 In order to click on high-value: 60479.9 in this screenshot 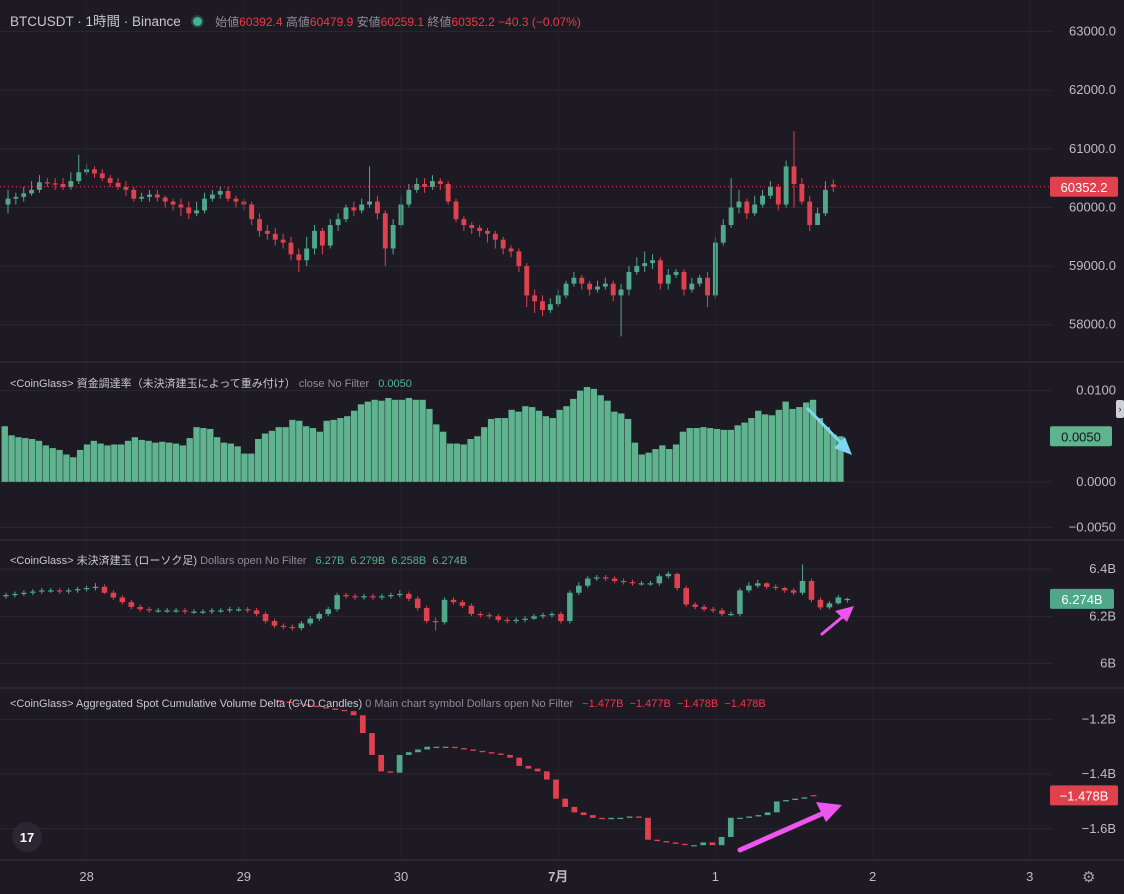, I will do `click(331, 22)`.